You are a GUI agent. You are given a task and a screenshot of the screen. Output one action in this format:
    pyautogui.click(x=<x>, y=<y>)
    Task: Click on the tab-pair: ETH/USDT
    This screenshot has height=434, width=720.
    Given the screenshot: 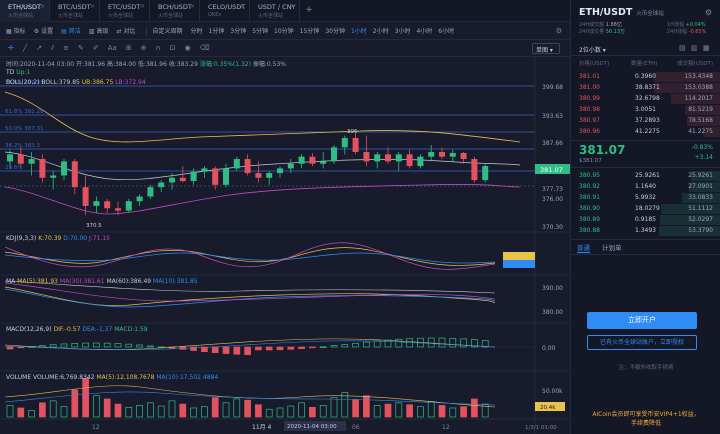 What is the action you would take?
    pyautogui.click(x=25, y=7)
    